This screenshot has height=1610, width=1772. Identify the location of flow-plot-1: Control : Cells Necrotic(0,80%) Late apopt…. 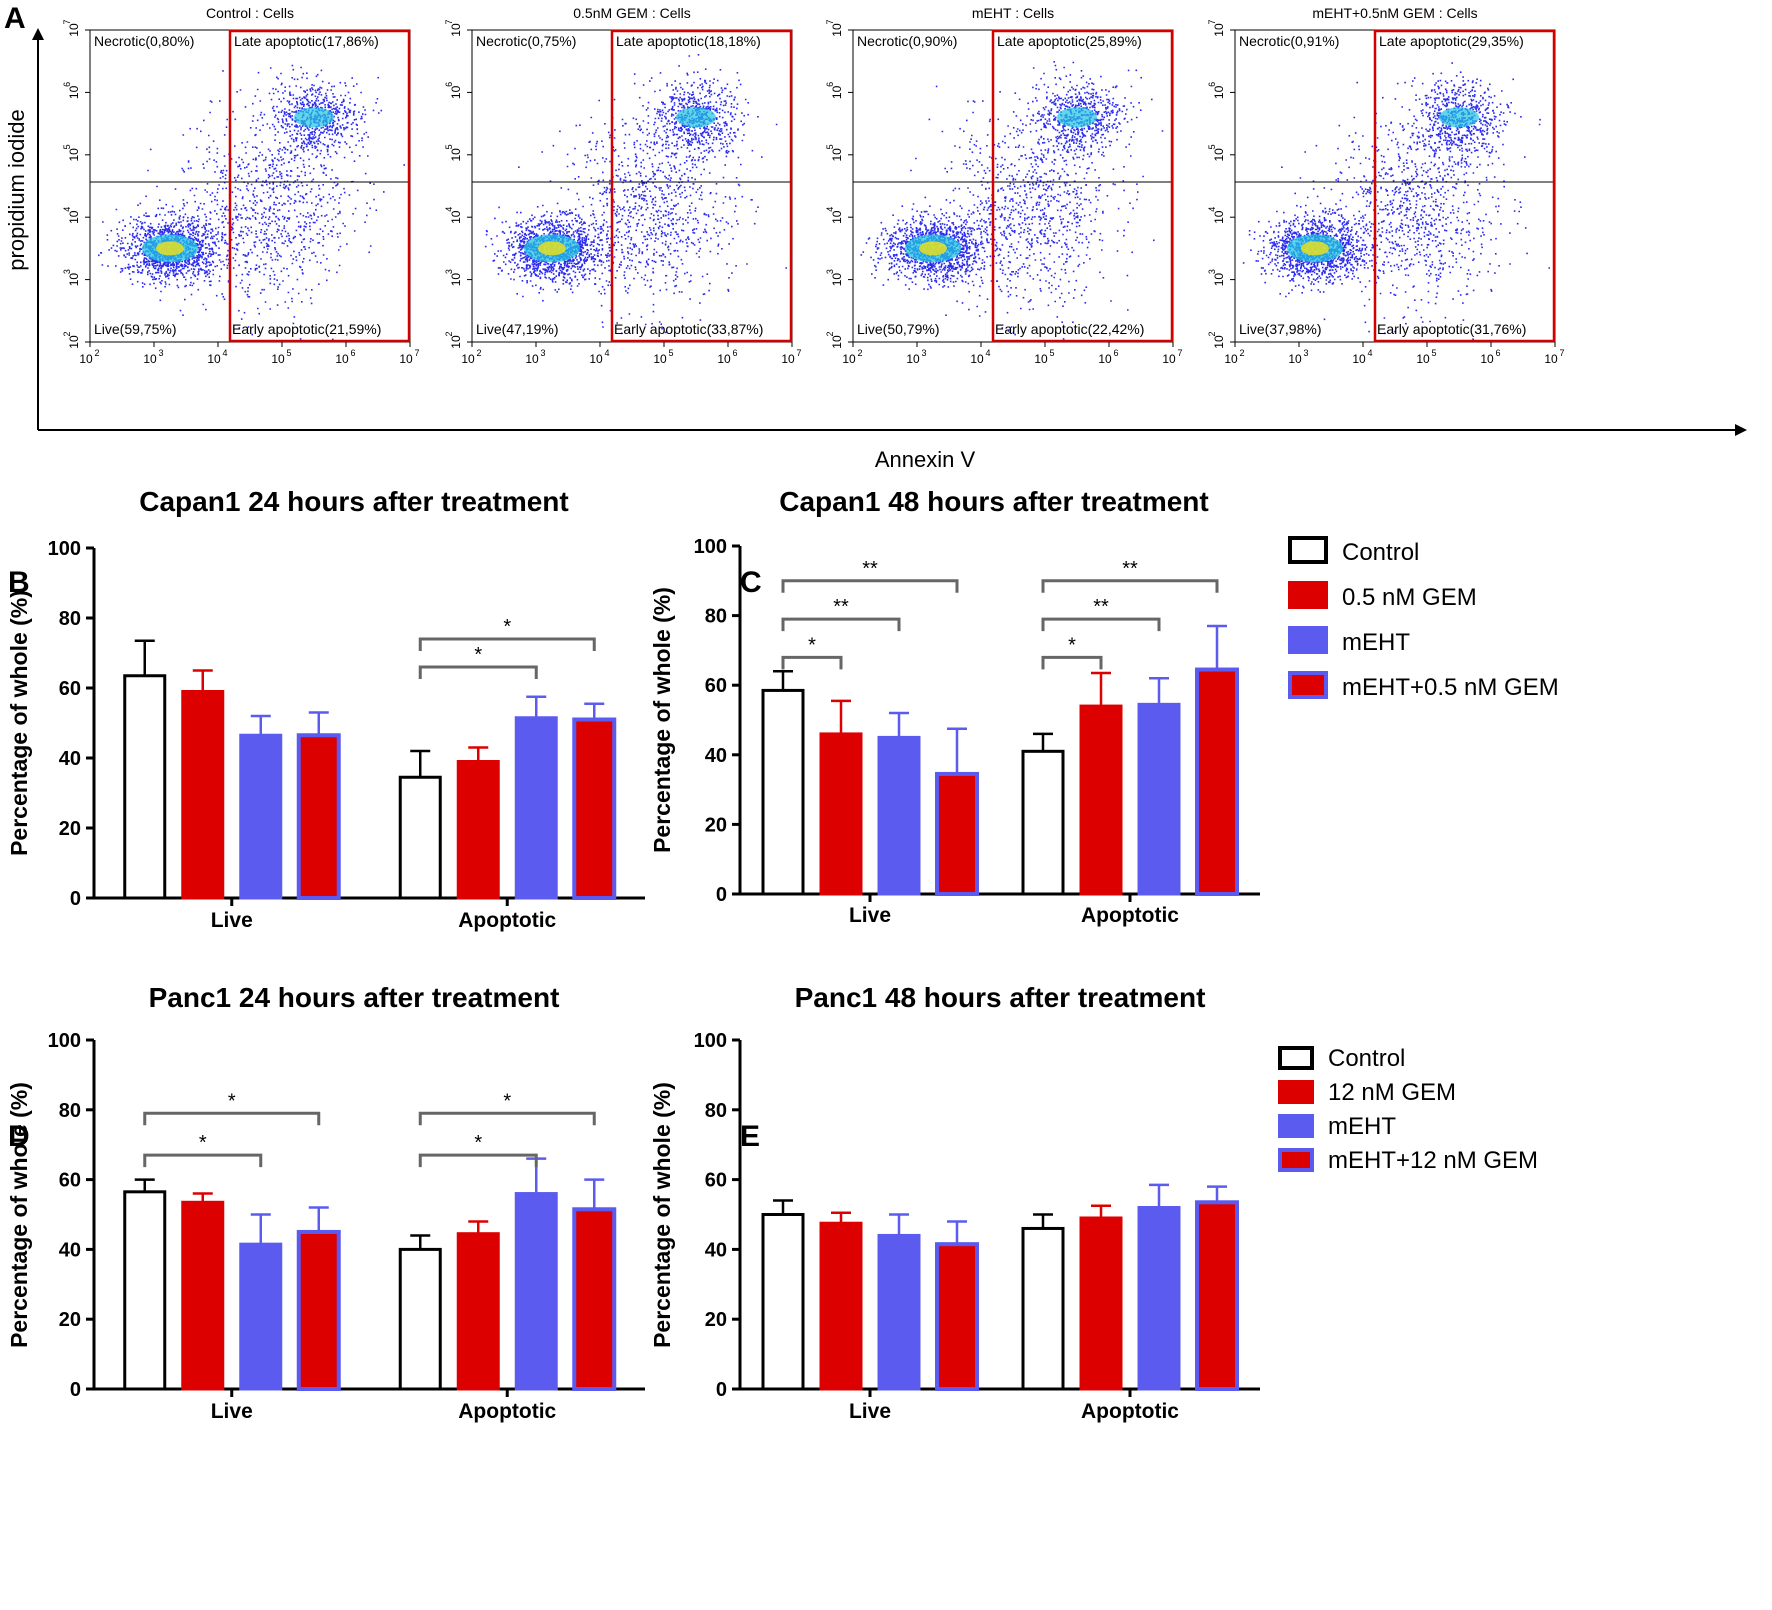
(241, 185).